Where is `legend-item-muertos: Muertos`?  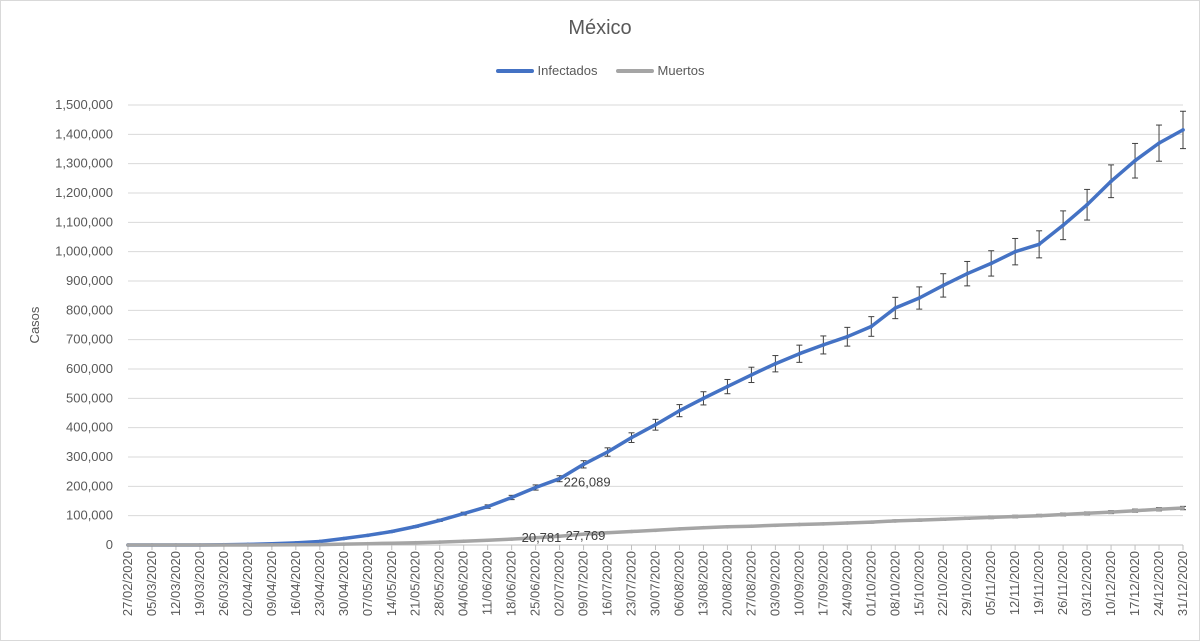
legend-item-muertos: Muertos is located at coordinates (660, 70).